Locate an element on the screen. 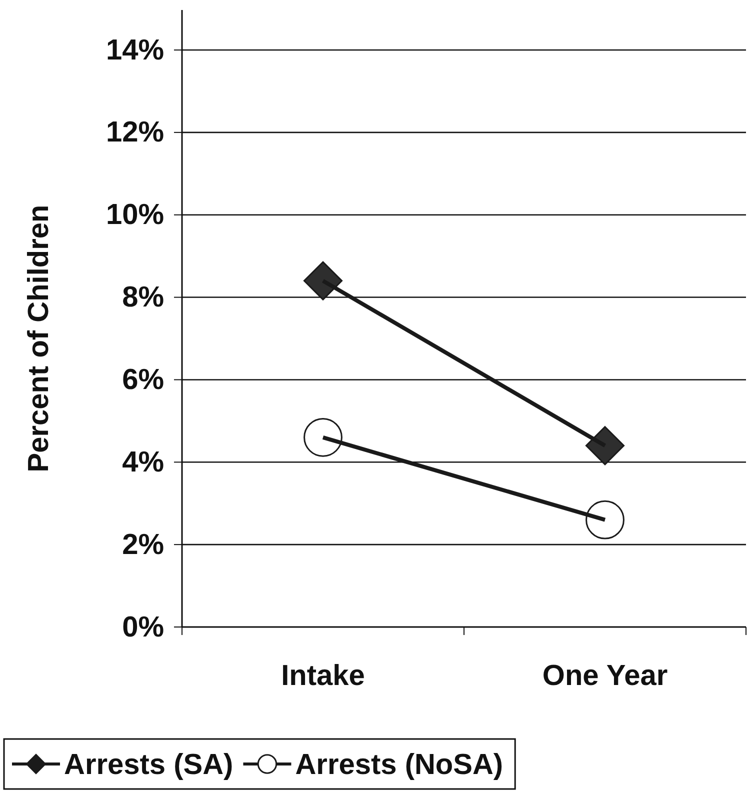 The image size is (748, 794). y-tick-label: 12% is located at coordinates (135, 132).